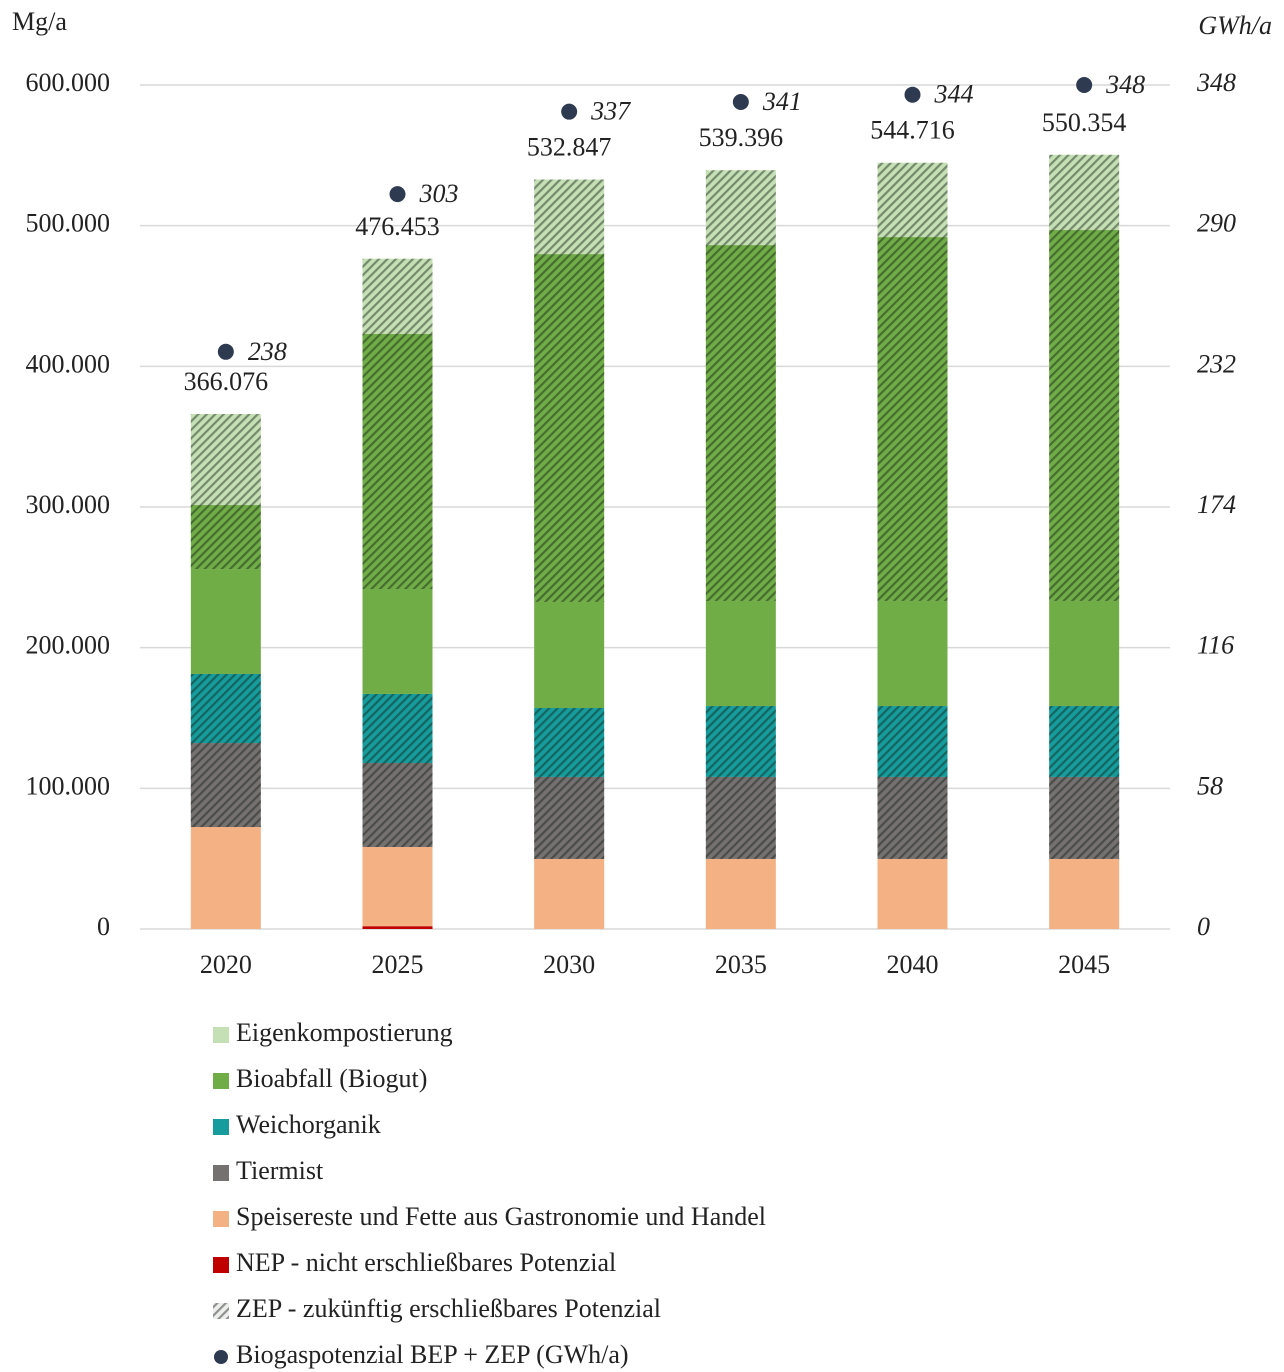 This screenshot has width=1284, height=1372. What do you see at coordinates (226, 964) in the screenshot?
I see `x-tick-label: 2020` at bounding box center [226, 964].